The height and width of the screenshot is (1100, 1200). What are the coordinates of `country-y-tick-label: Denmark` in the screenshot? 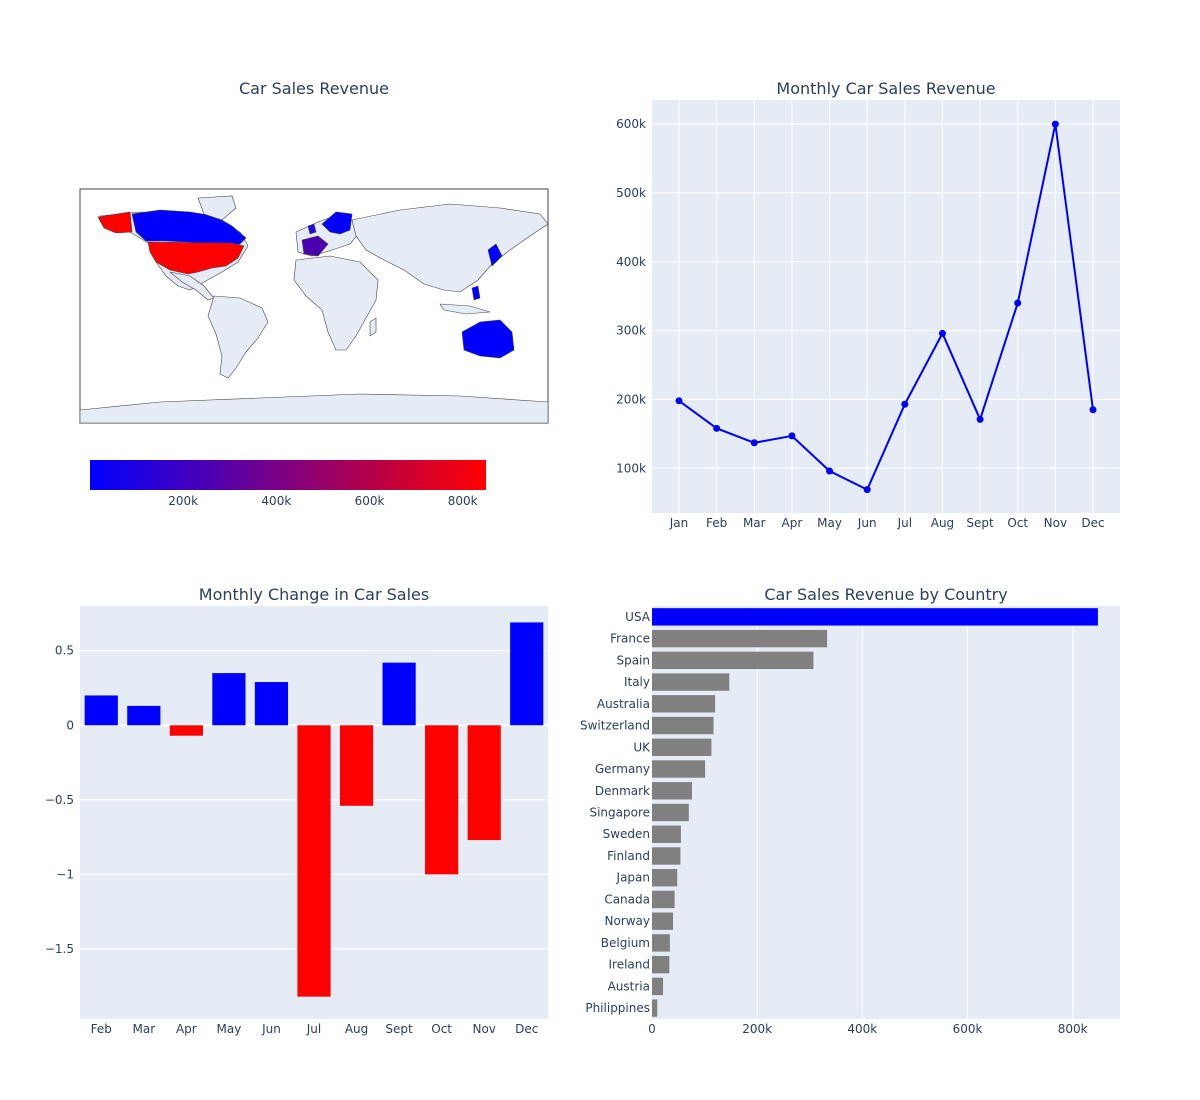 It's located at (622, 791).